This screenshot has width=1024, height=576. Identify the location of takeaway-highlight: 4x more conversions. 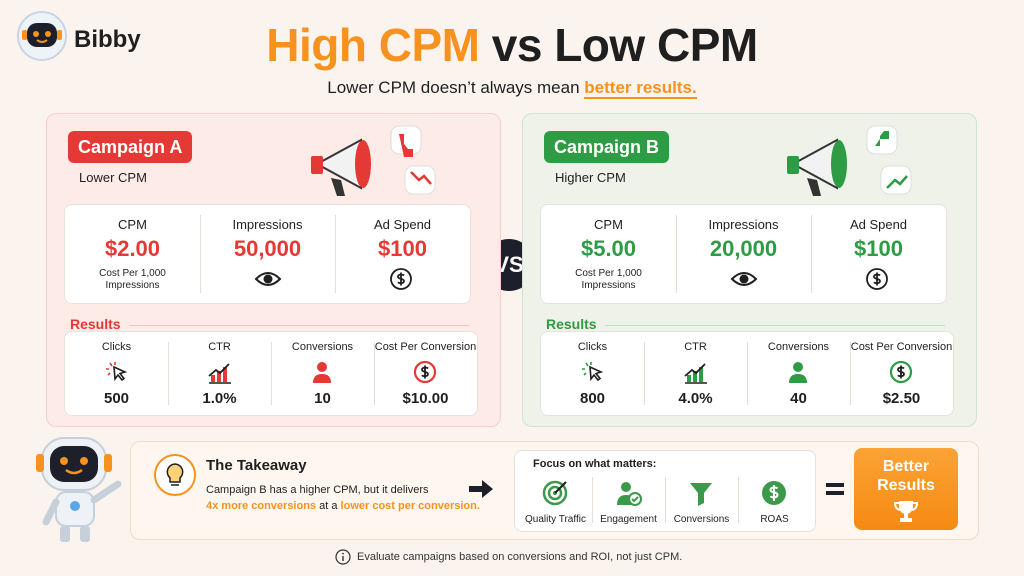
(261, 506).